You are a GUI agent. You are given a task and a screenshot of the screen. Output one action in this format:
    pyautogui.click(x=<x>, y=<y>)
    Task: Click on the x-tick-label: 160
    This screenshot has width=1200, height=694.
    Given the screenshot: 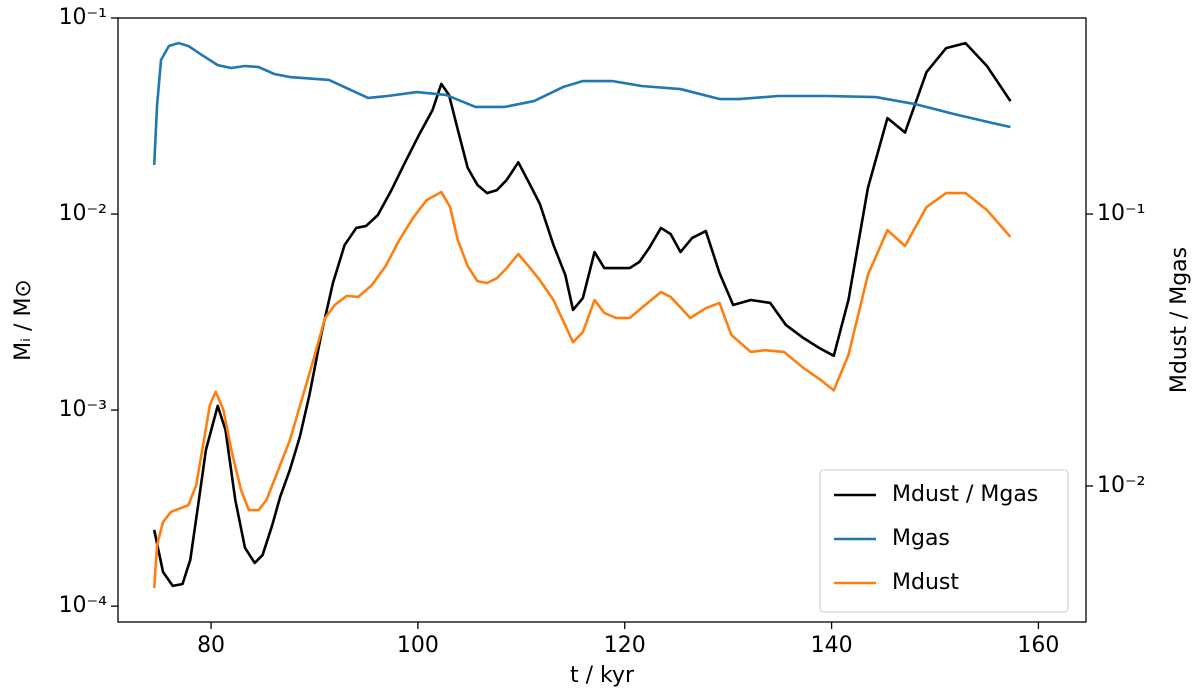 What is the action you would take?
    pyautogui.click(x=1038, y=645)
    